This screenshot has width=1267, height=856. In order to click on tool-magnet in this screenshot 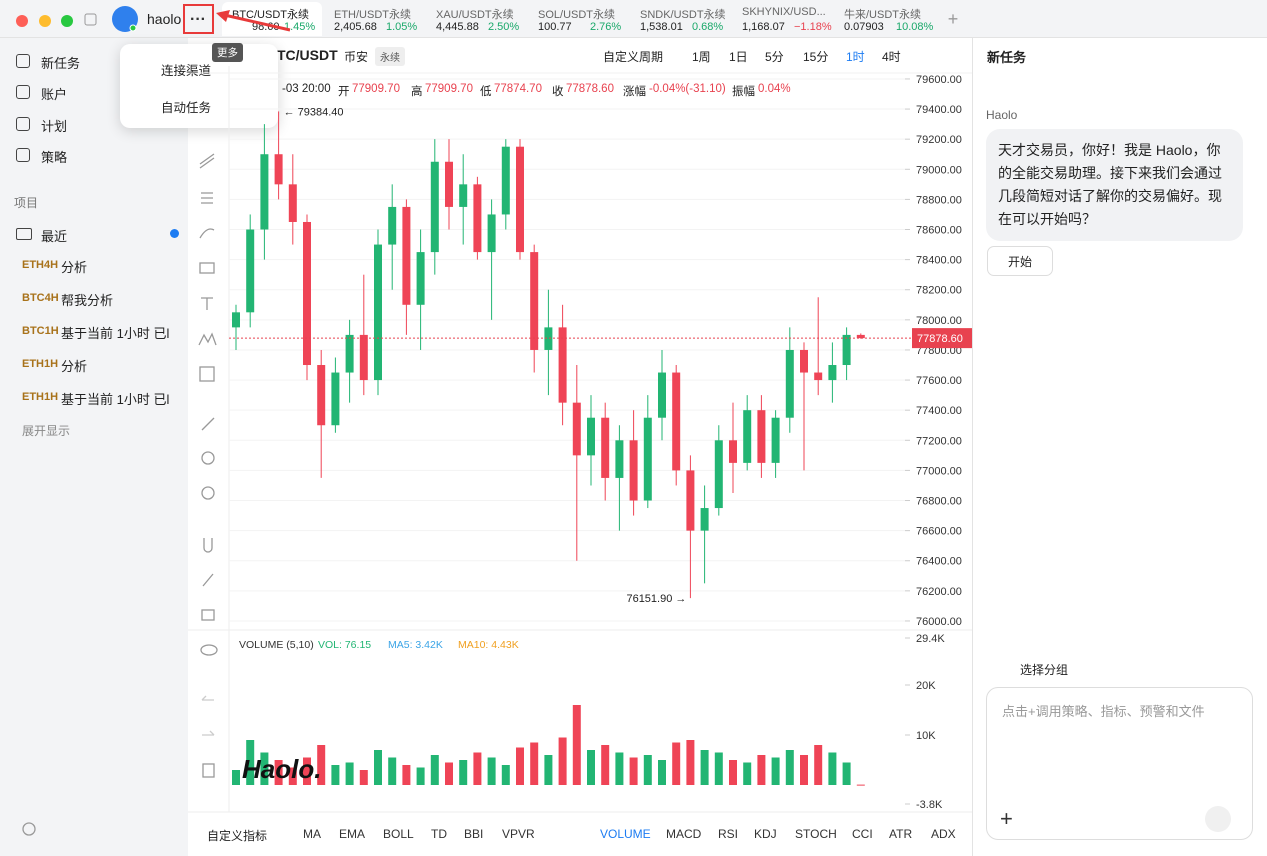, I will do `click(208, 545)`.